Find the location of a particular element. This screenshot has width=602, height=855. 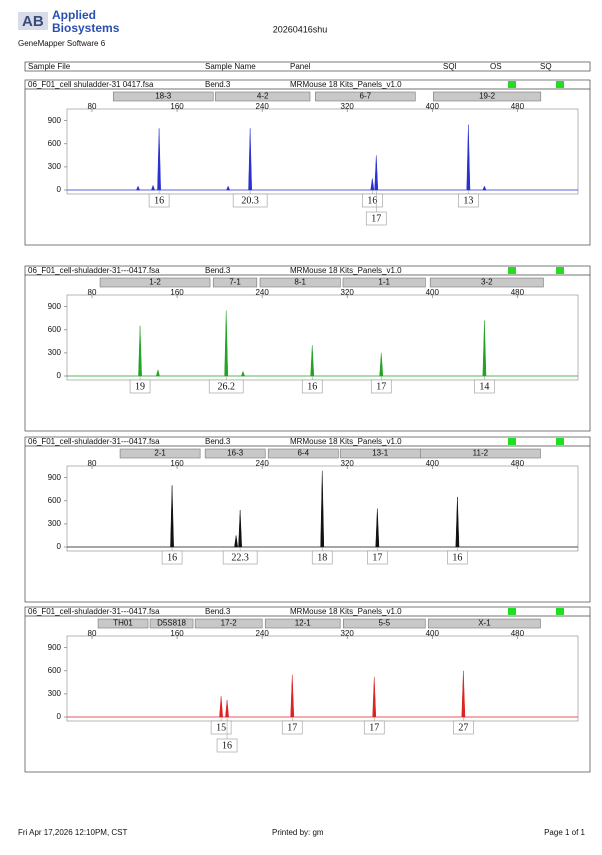

allele-label: 15 is located at coordinates (221, 727).